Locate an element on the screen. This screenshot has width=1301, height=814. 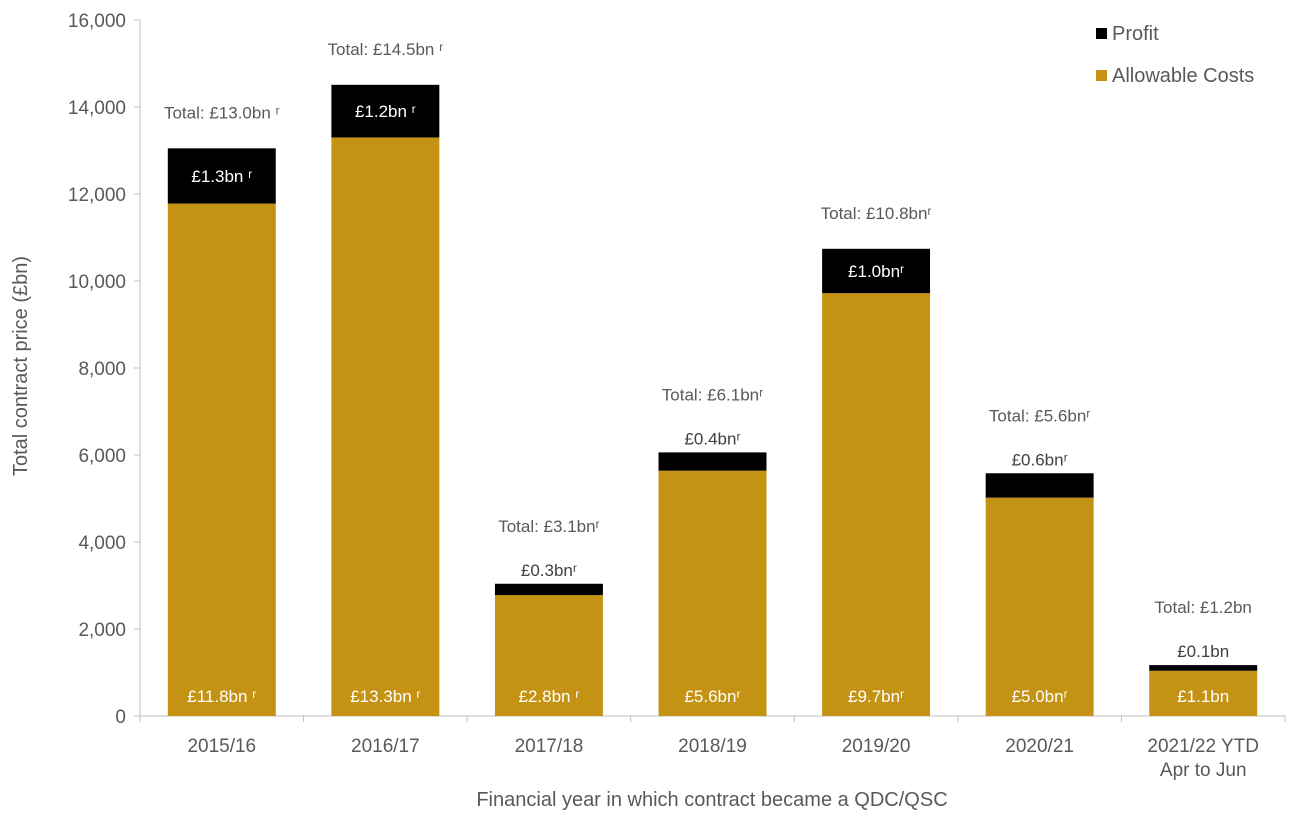
x-tick-label: 2018/19 is located at coordinates (712, 746).